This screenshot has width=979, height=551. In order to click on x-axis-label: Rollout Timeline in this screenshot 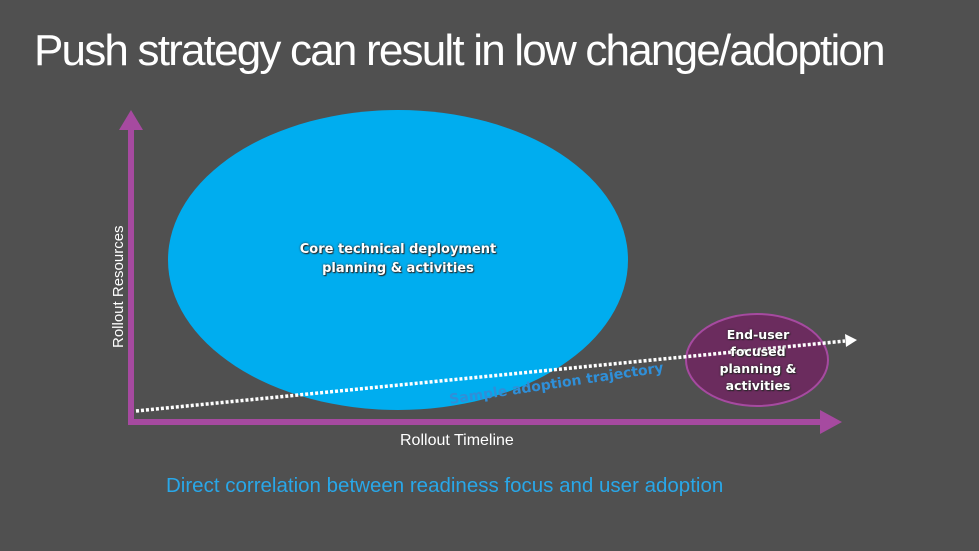, I will do `click(457, 440)`.